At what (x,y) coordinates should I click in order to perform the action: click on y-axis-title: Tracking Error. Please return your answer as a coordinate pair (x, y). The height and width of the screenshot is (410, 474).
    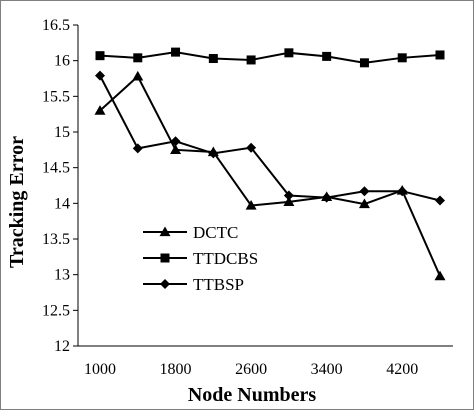
    Looking at the image, I should click on (17, 202).